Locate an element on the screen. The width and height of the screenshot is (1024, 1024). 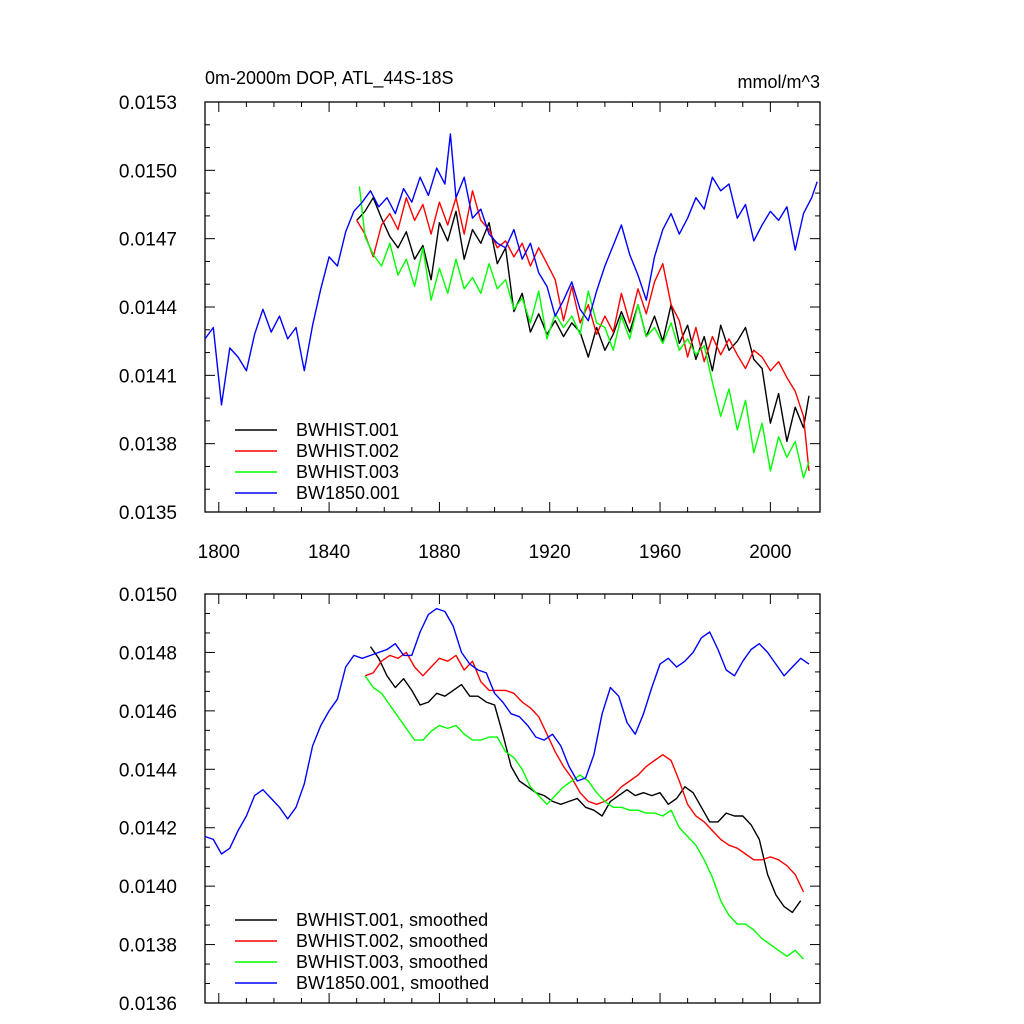
legend-label: BWHIST.003, smoothed is located at coordinates (392, 962).